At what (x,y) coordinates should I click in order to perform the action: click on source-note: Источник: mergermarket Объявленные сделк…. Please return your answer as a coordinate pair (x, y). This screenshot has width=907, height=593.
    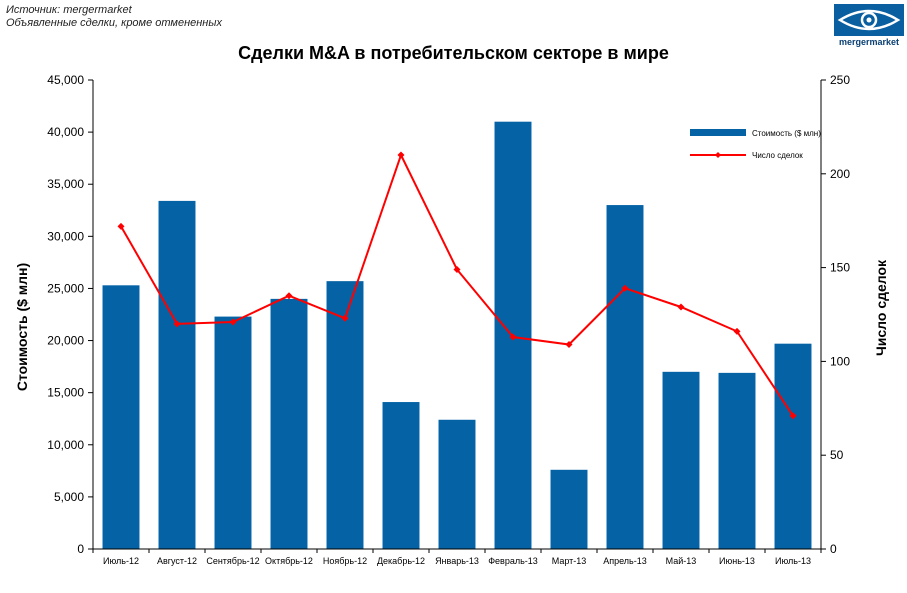
    Looking at the image, I should click on (114, 17).